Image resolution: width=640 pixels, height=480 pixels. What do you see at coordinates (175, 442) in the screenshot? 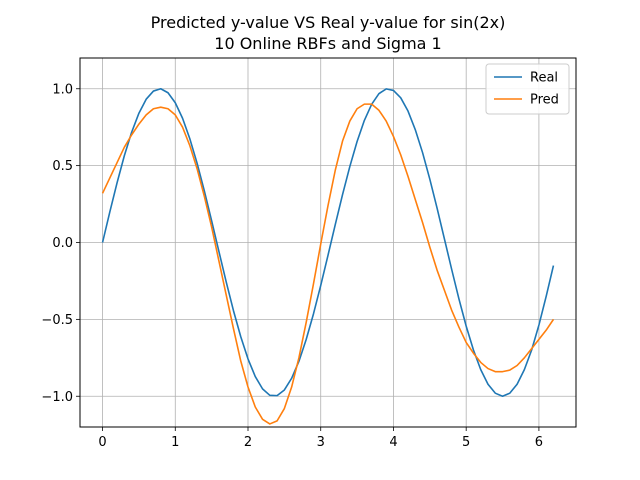
I see `x-tick-label: 1` at bounding box center [175, 442].